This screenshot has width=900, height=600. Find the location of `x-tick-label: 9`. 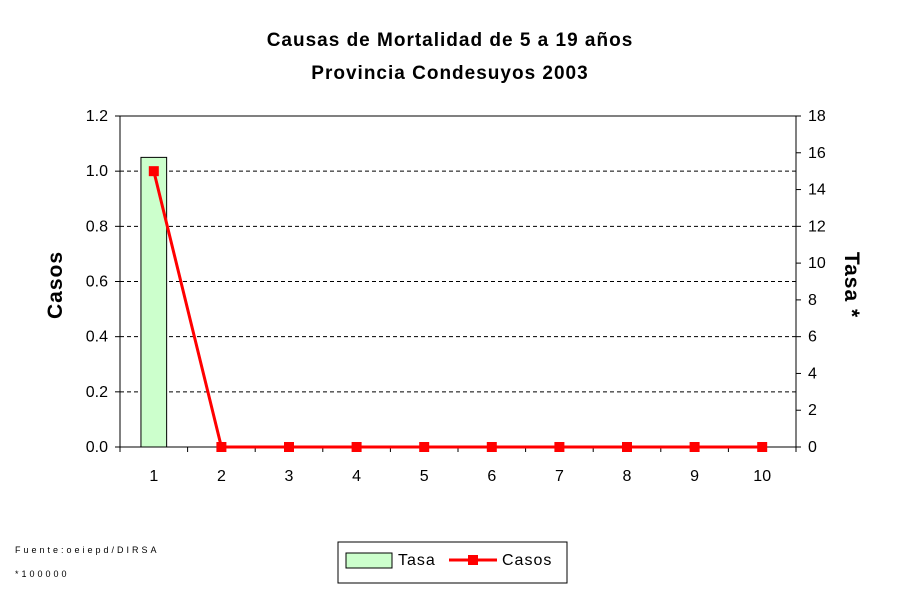

x-tick-label: 9 is located at coordinates (694, 476).